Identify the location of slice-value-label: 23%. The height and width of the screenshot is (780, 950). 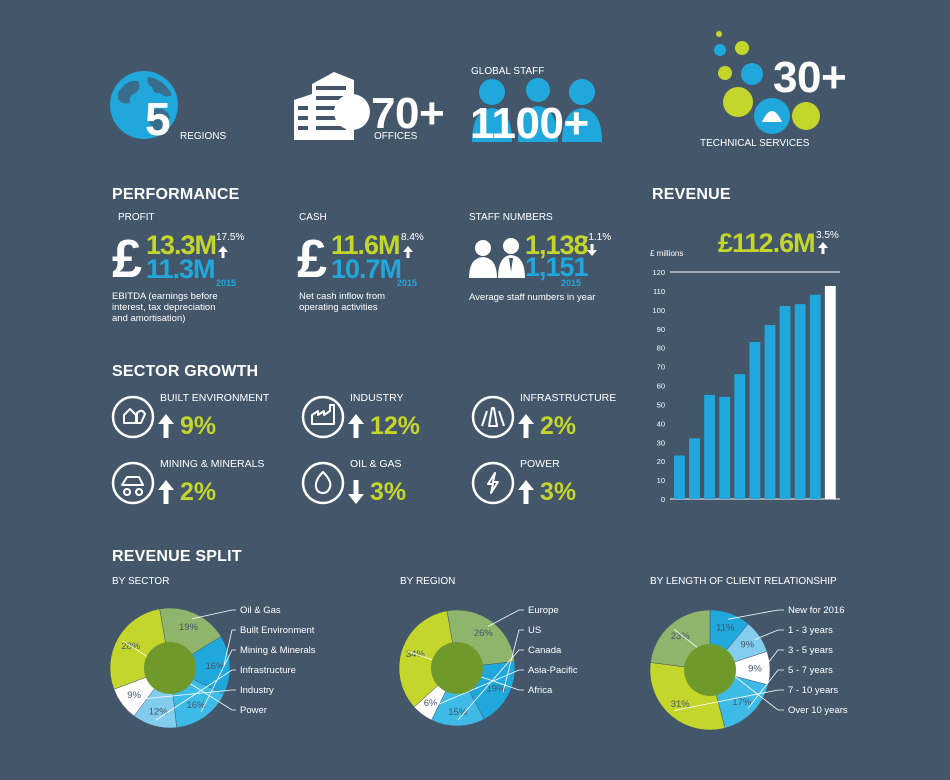
(681, 636).